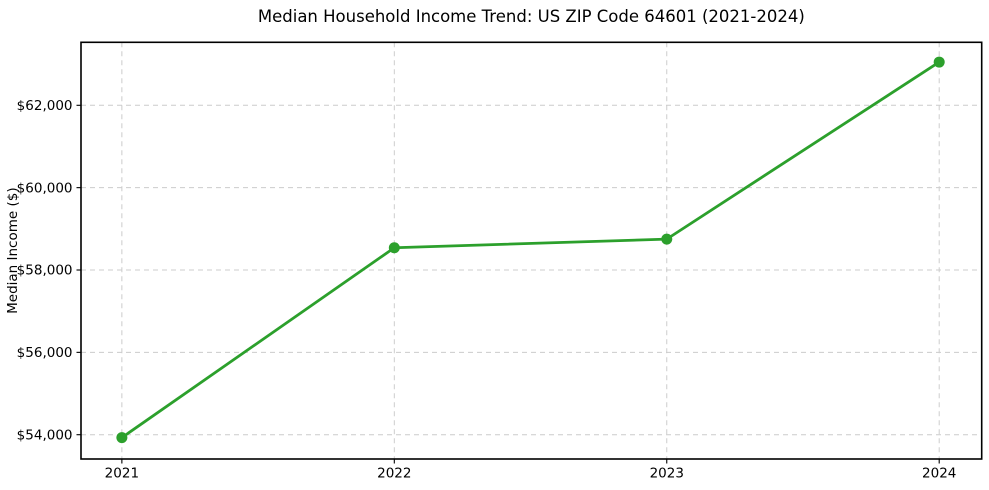 Image resolution: width=989 pixels, height=490 pixels. I want to click on y-tick-label: $56,000, so click(45, 353).